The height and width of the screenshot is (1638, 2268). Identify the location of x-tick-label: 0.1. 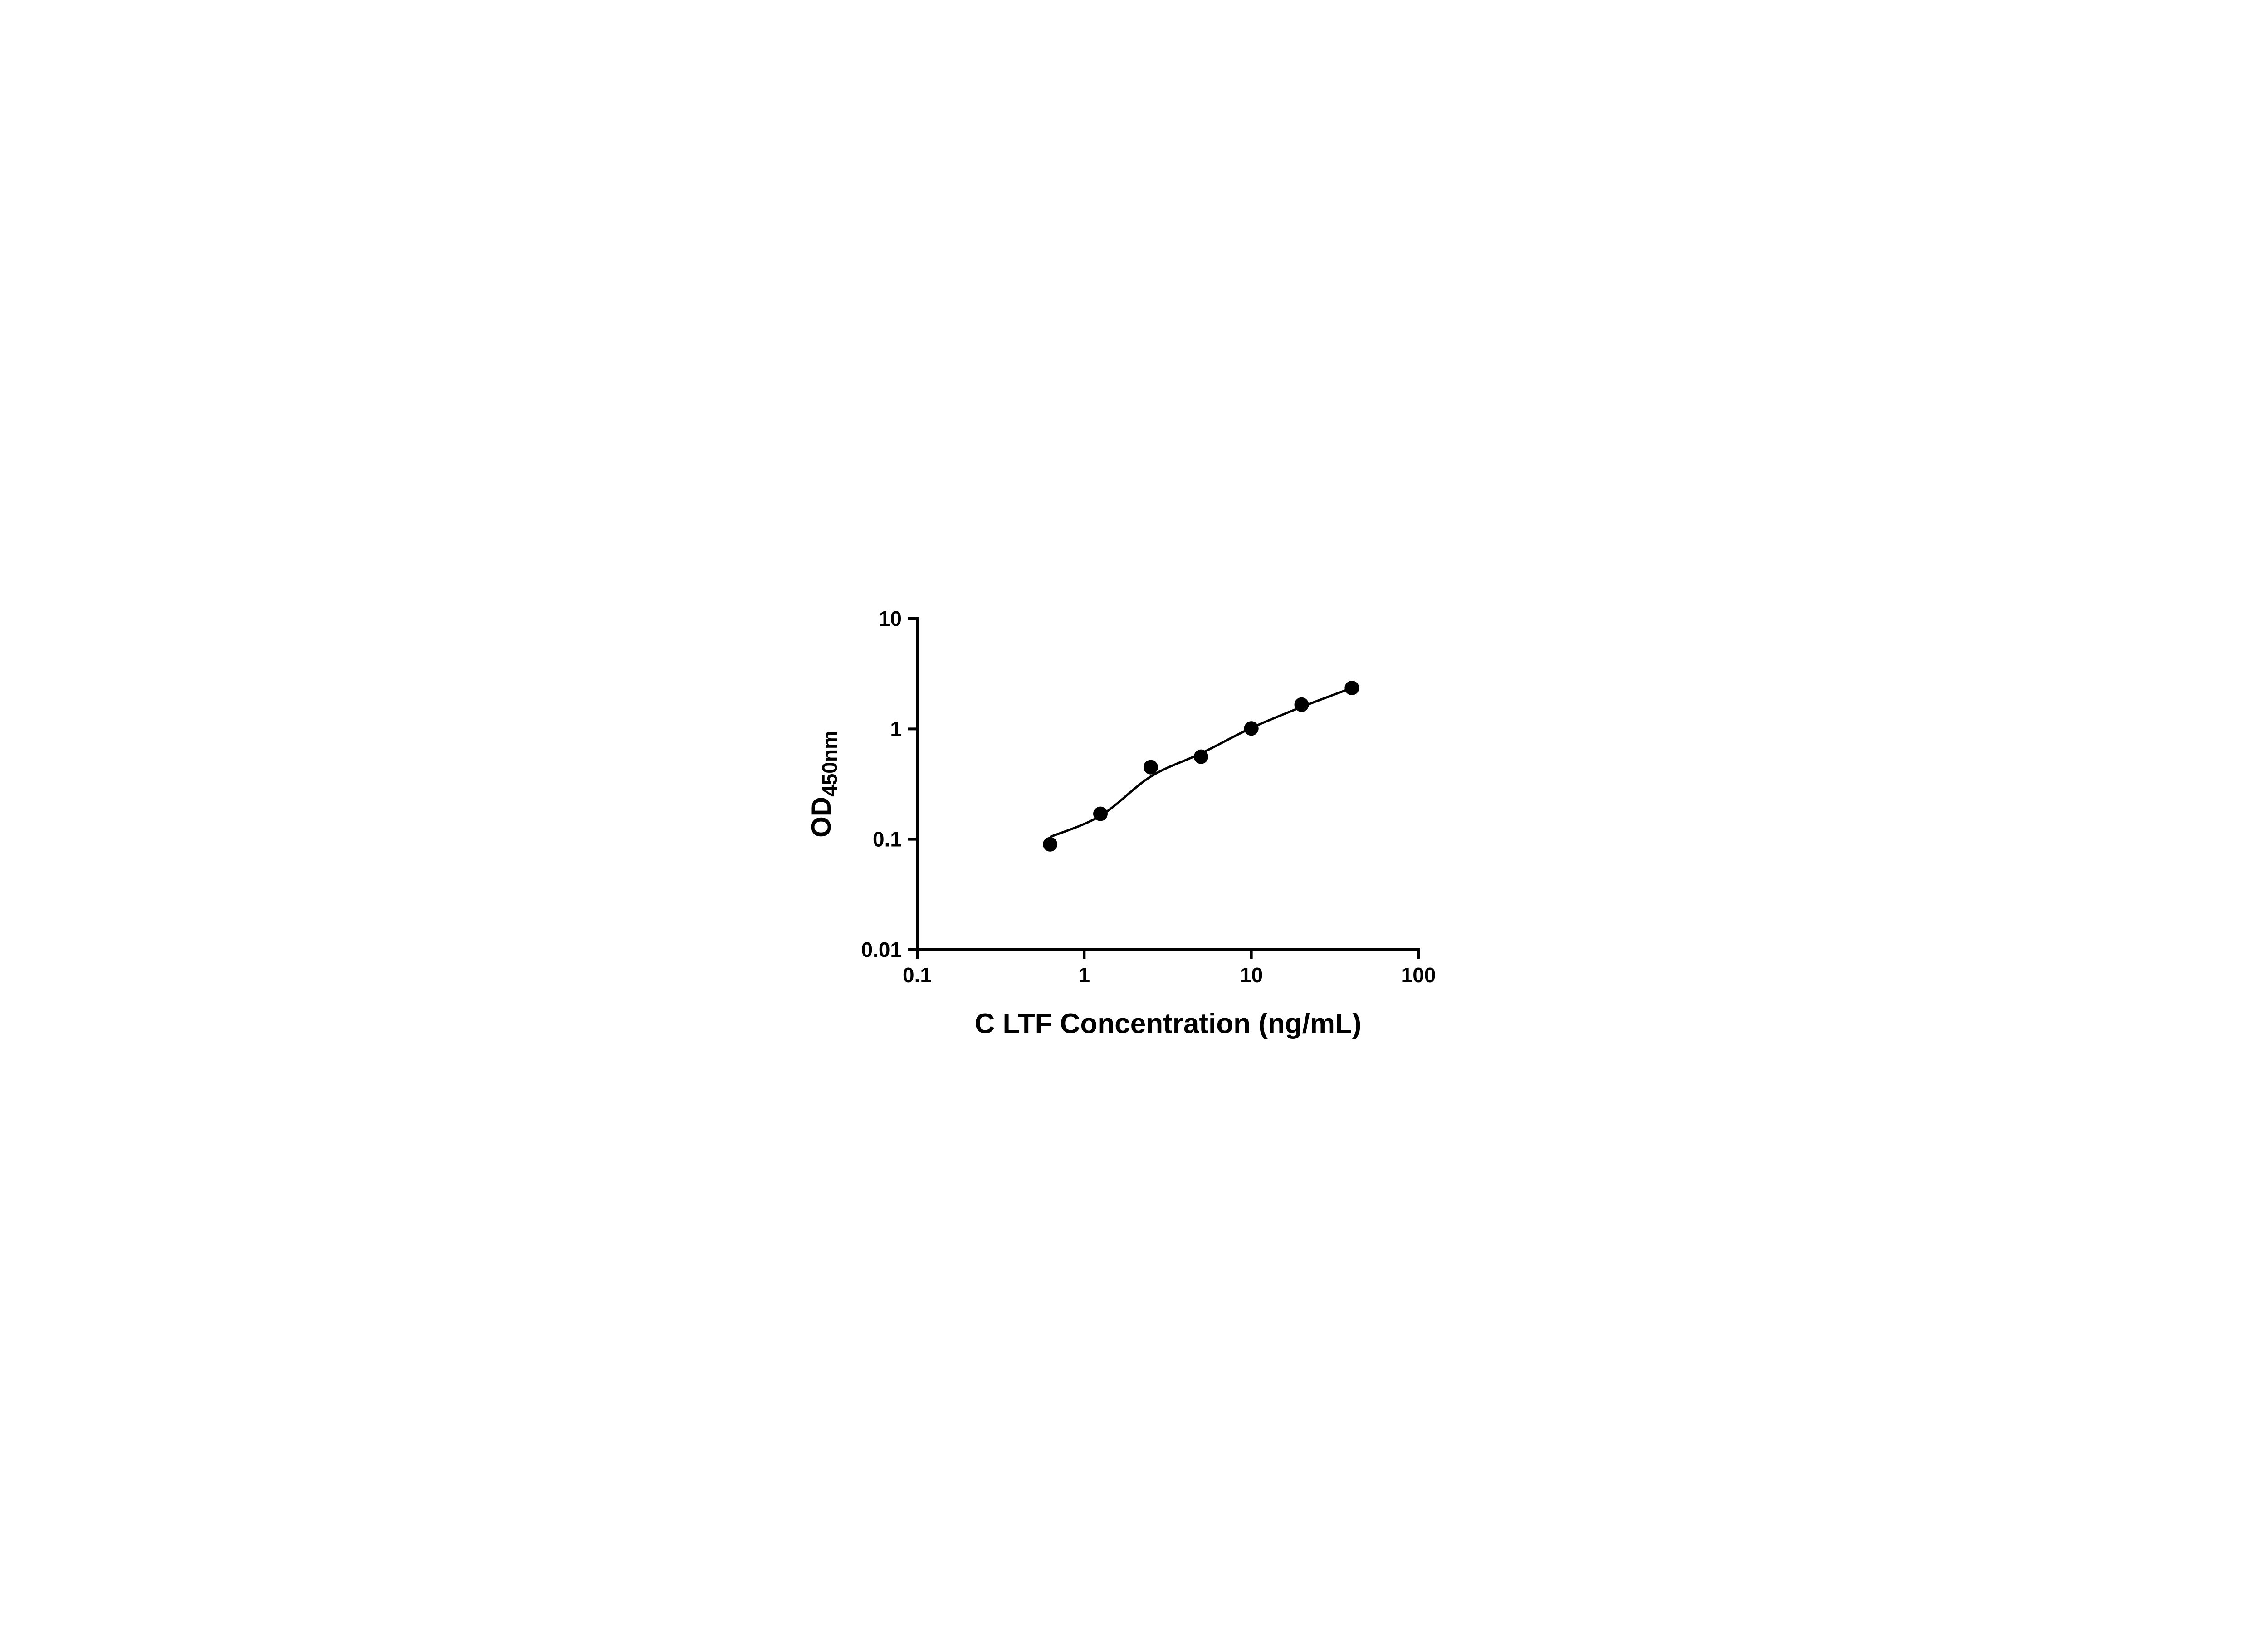
(917, 975).